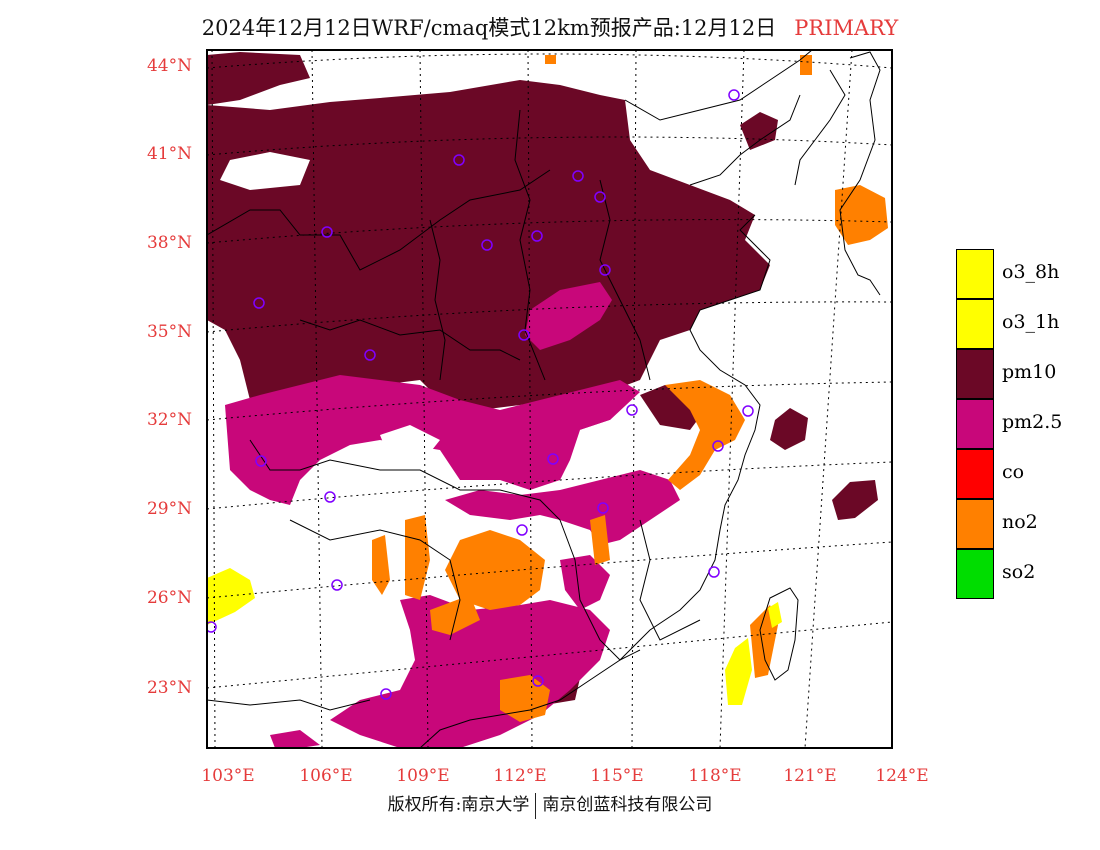 The width and height of the screenshot is (1100, 850). Describe the element at coordinates (458, 805) in the screenshot. I see `footer-left: 版权所有:南京大学` at that location.